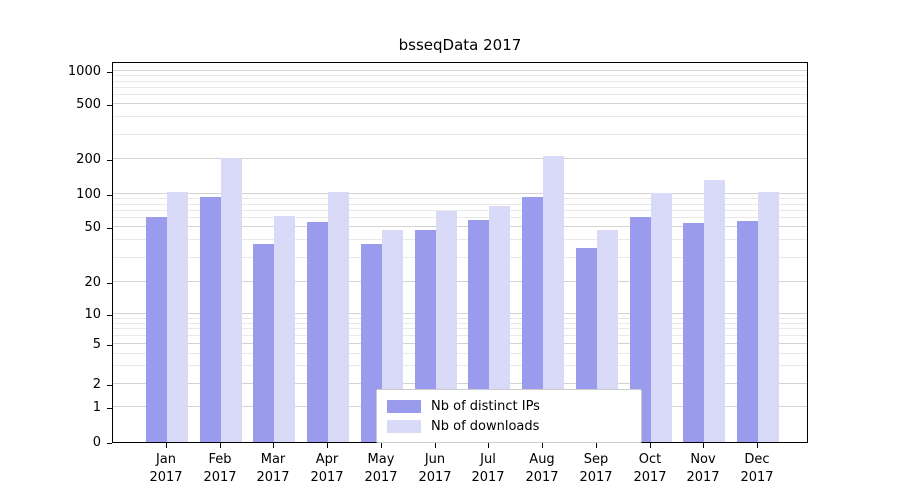  I want to click on x-axis-label: Jan 2017, so click(166, 468).